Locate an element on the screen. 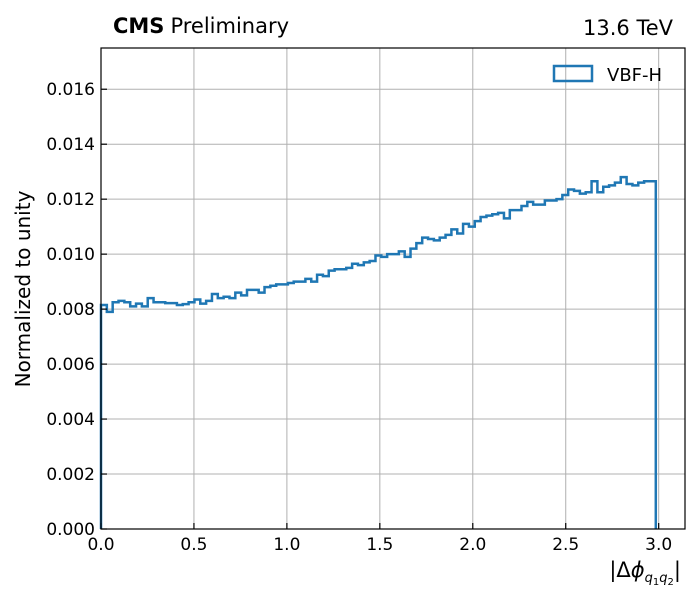  y-tick-label: 0.008 is located at coordinates (70, 310).